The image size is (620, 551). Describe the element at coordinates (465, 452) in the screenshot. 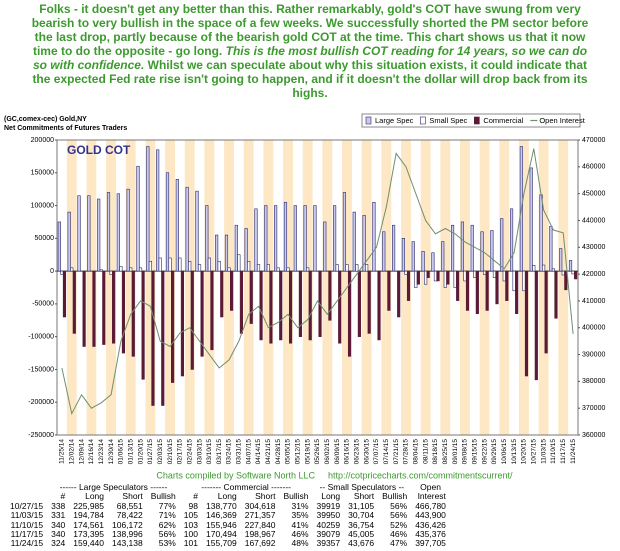

I see `x-tick-label: 09/08/15` at that location.